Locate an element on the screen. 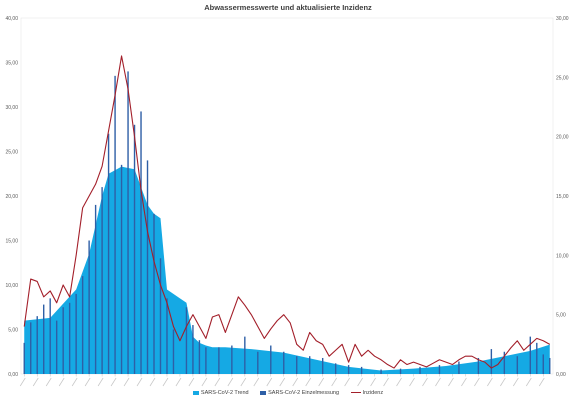  legend-label-trend: SARS-CoV-2 Trend is located at coordinates (224, 393).